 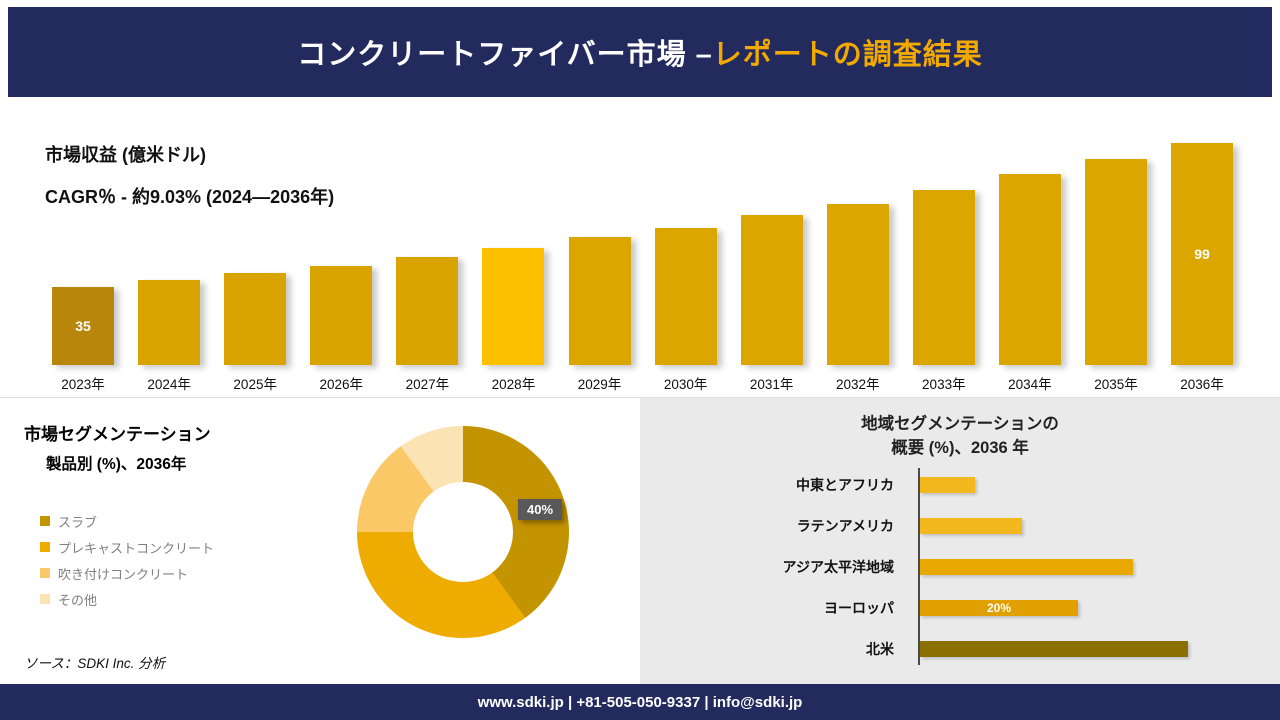 I want to click on legend-item: プレキャストコンクリート, so click(x=127, y=547).